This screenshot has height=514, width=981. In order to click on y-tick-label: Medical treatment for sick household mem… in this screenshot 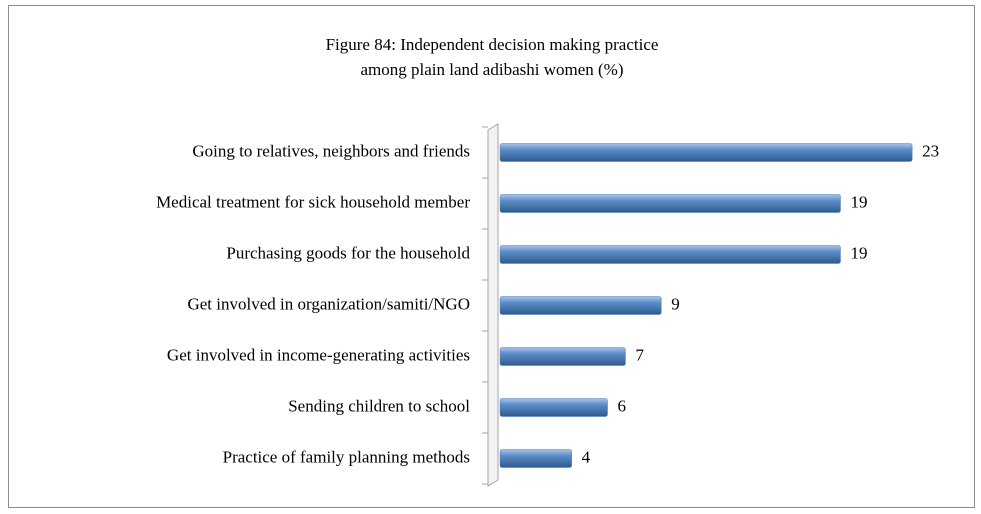, I will do `click(313, 201)`.